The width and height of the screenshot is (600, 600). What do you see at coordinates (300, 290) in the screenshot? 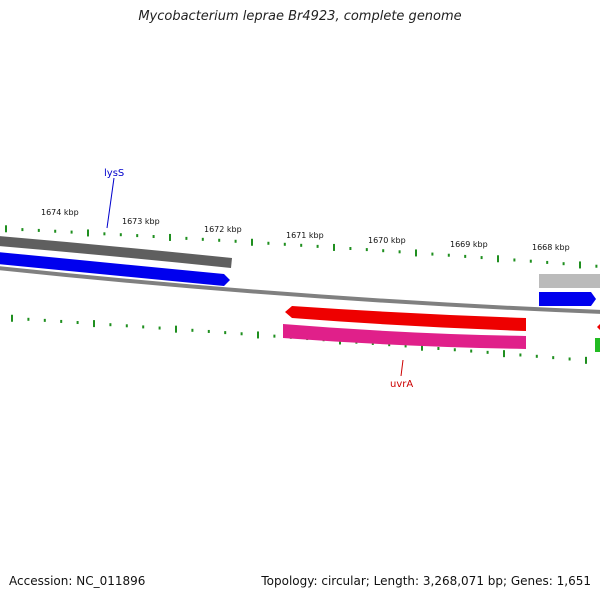
I see `genome-backbone` at bounding box center [300, 290].